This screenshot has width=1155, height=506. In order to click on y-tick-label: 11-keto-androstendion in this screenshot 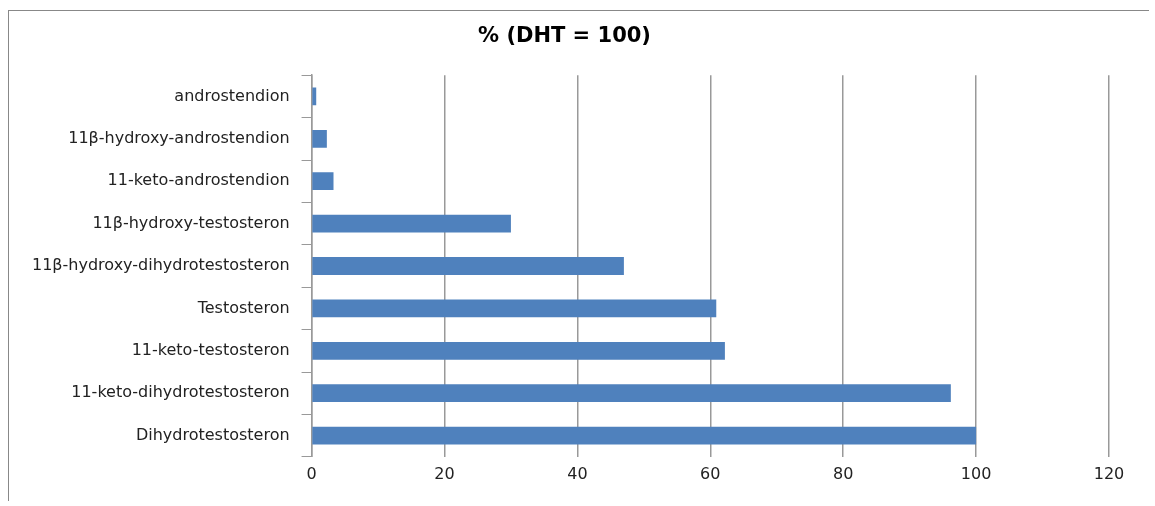, I will do `click(198, 180)`.